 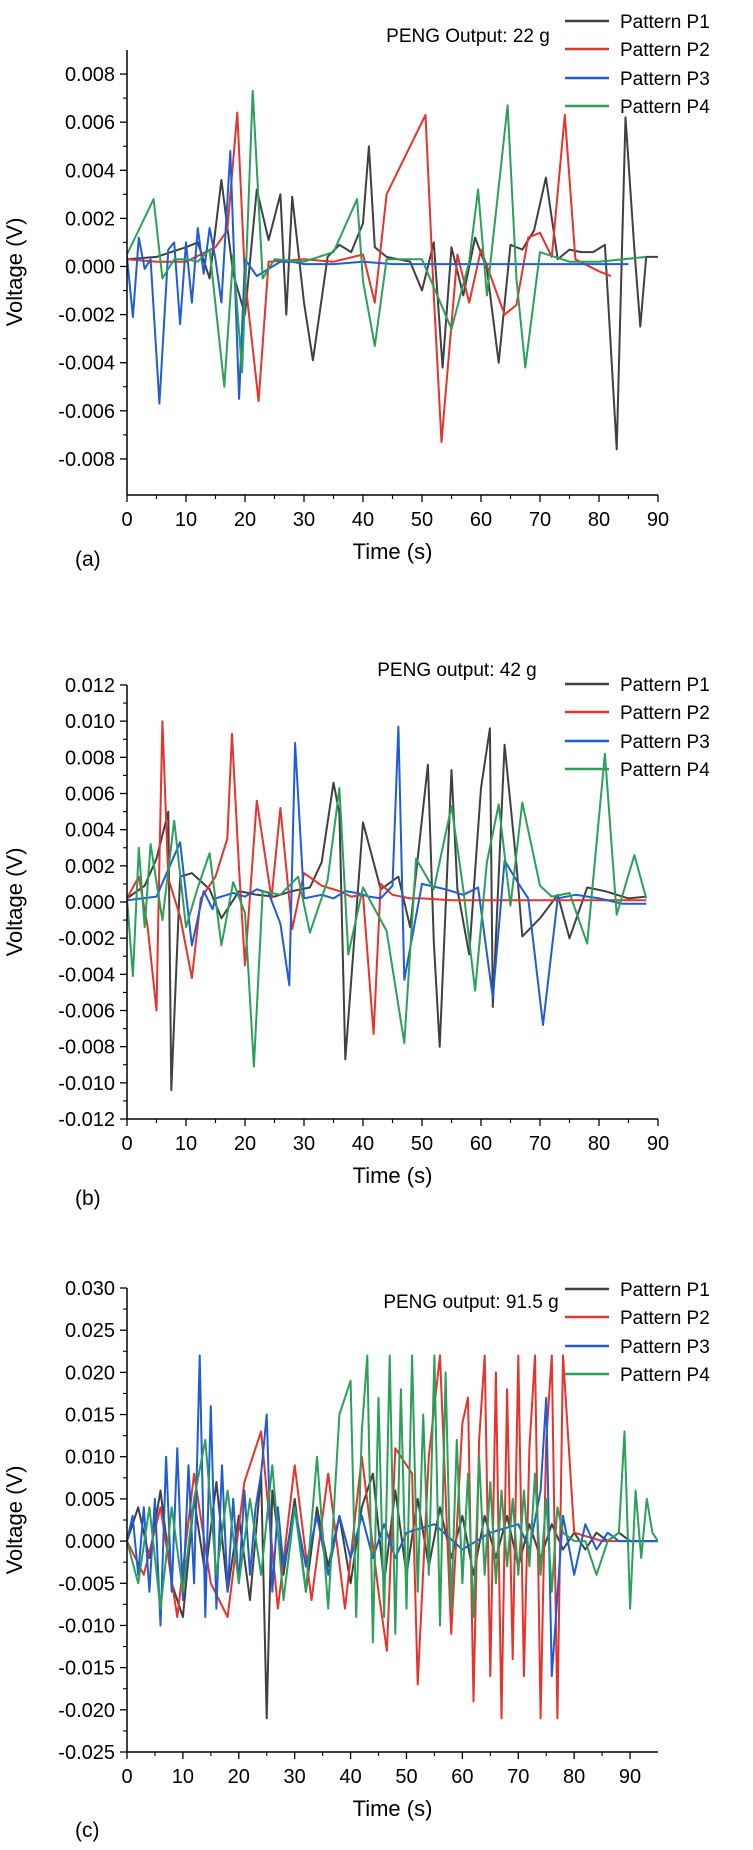 What do you see at coordinates (90, 1373) in the screenshot?
I see `y-tick-label: 0.020` at bounding box center [90, 1373].